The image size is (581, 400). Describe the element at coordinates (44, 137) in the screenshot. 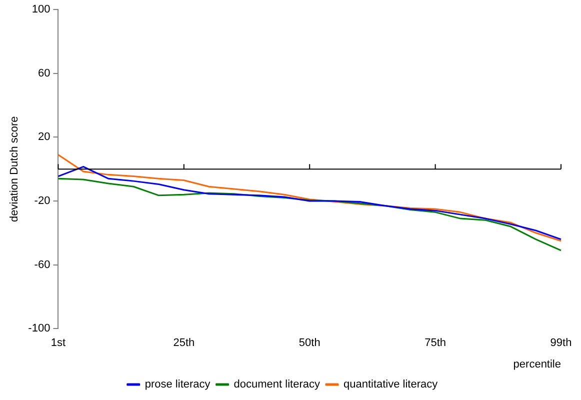

I see `y-tick-label: 20` at that location.